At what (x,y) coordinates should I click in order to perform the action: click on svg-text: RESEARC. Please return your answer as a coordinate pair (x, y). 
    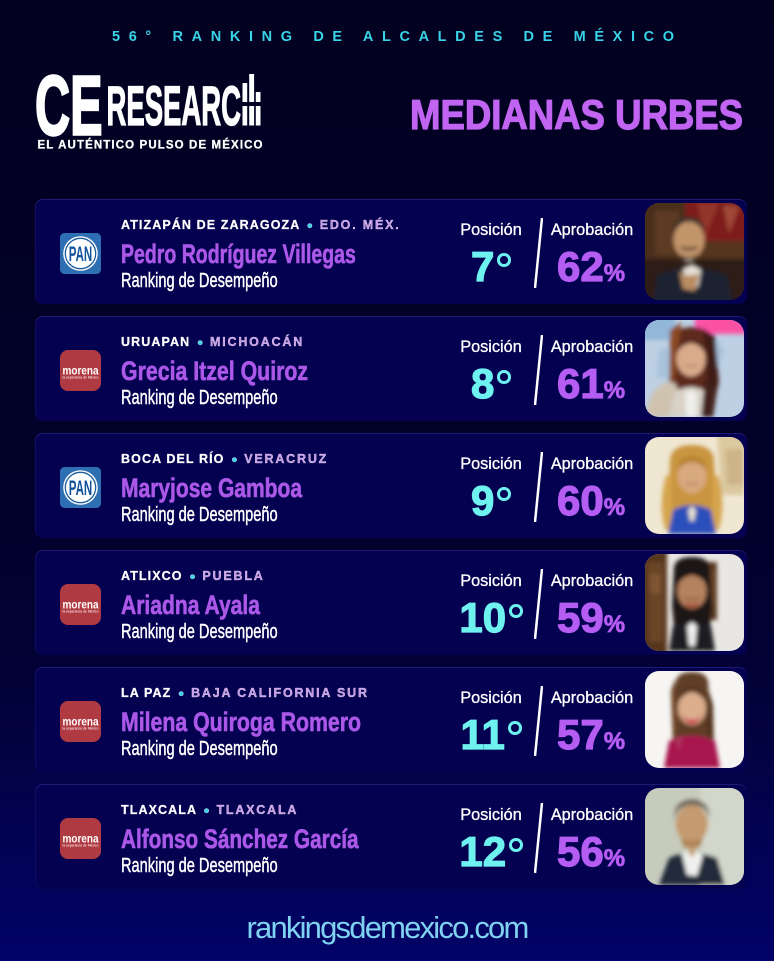
    Looking at the image, I should click on (174, 105).